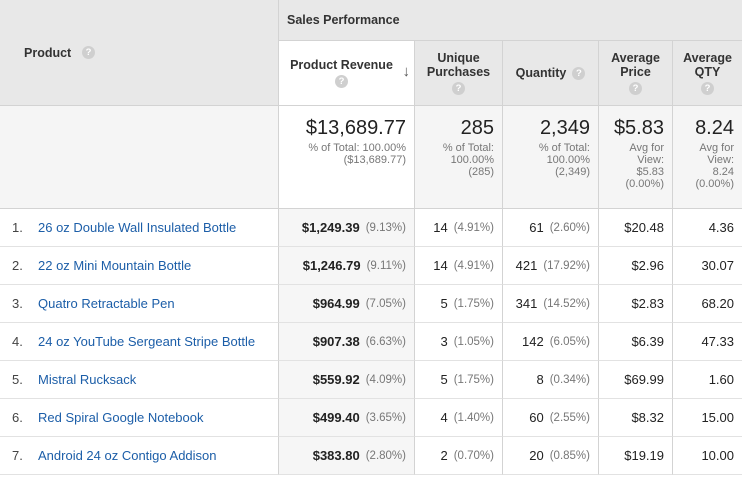 Image resolution: width=742 pixels, height=482 pixels. I want to click on row-number: 6., so click(17, 417).